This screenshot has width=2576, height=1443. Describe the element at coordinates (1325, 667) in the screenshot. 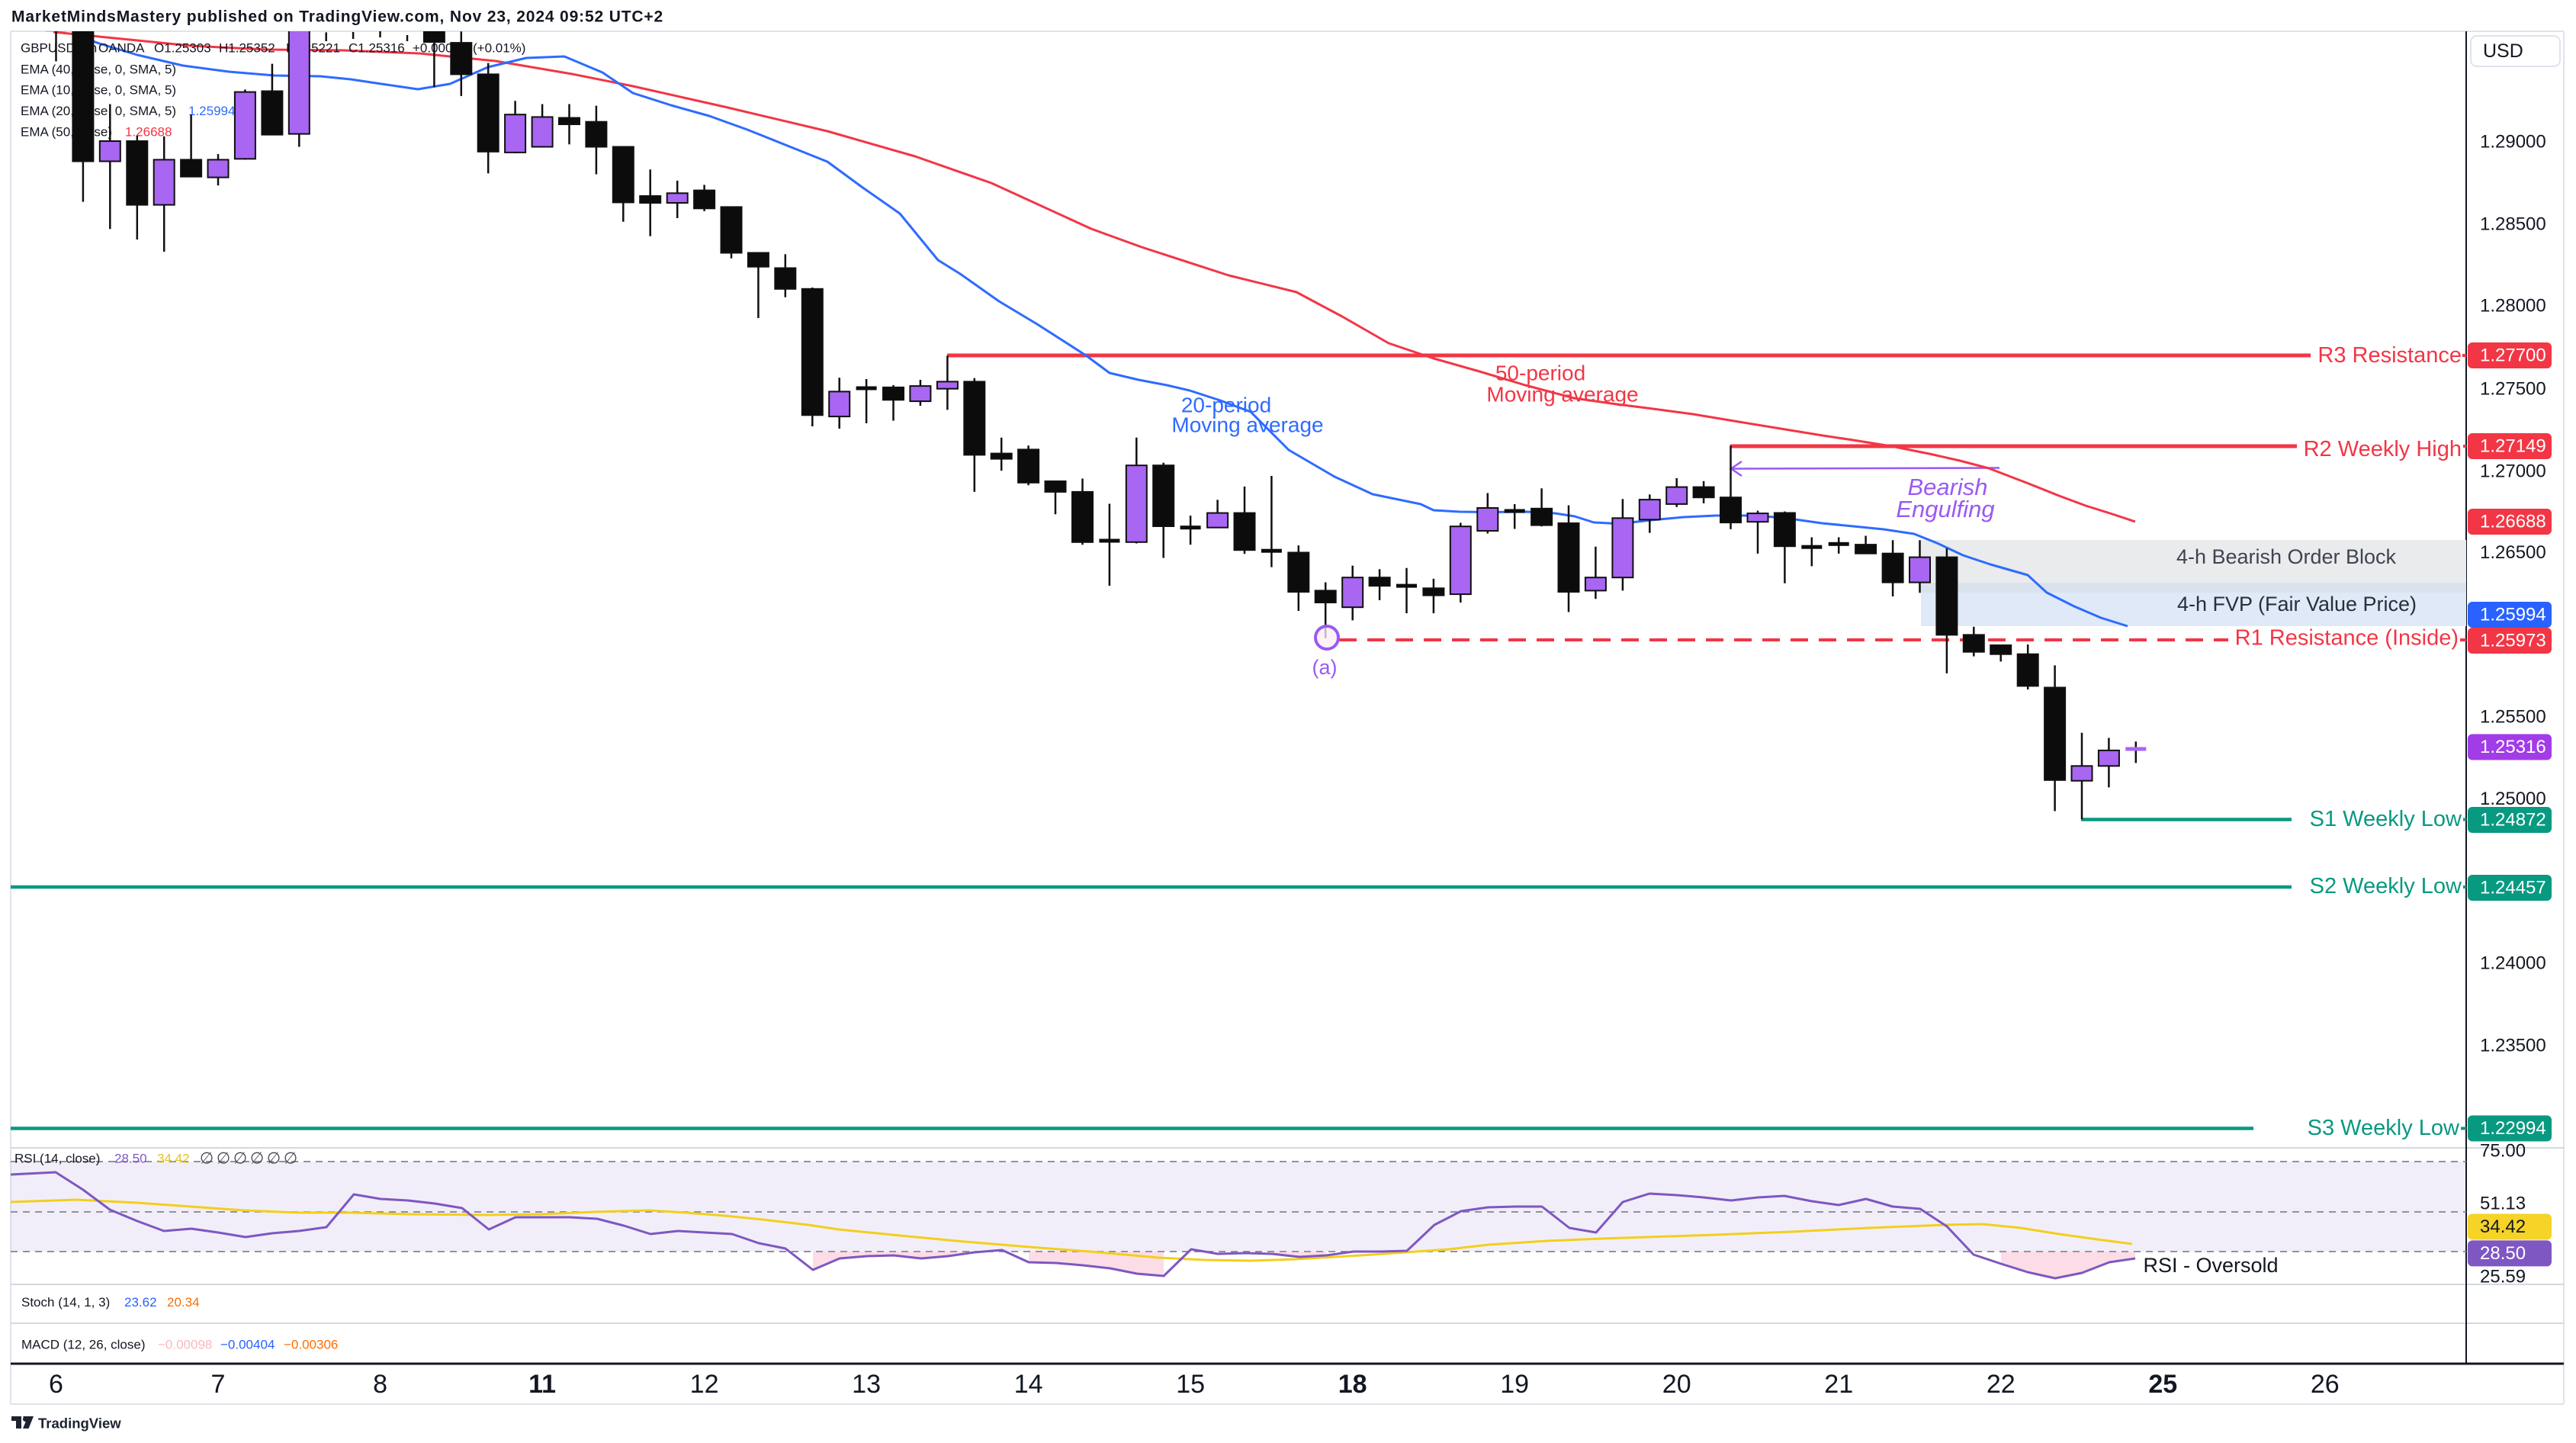

I see `svg-text: (a)` at that location.